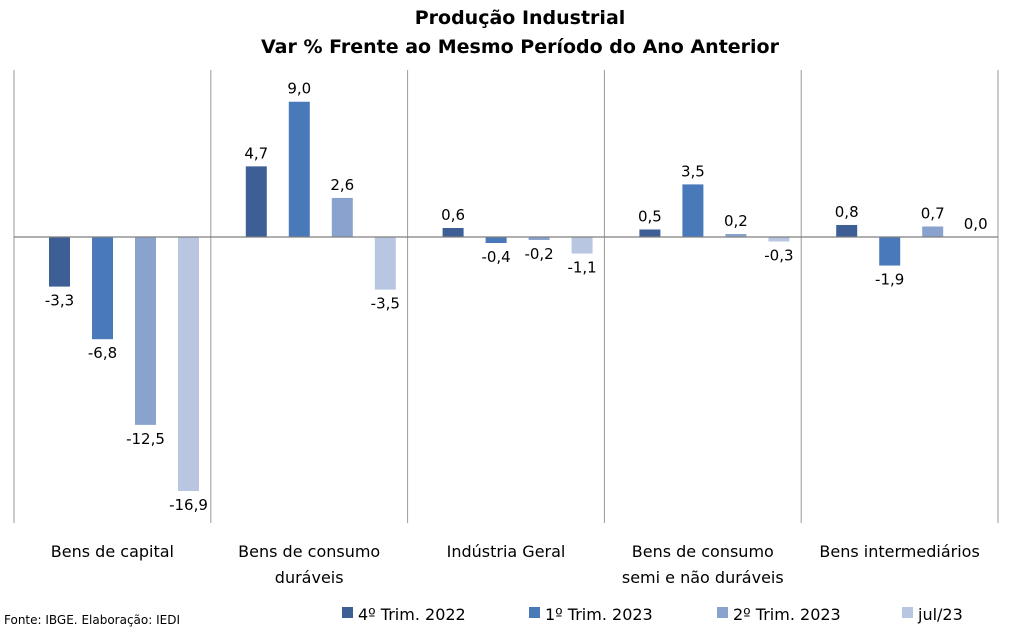  Describe the element at coordinates (538, 254) in the screenshot. I see `data-label: -0,2` at that location.